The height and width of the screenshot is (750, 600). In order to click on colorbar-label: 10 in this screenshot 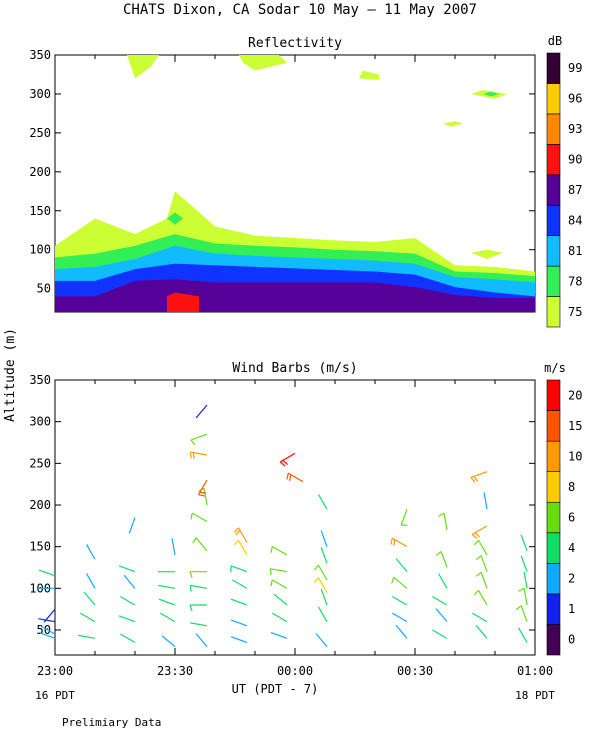, I will do `click(575, 456)`.